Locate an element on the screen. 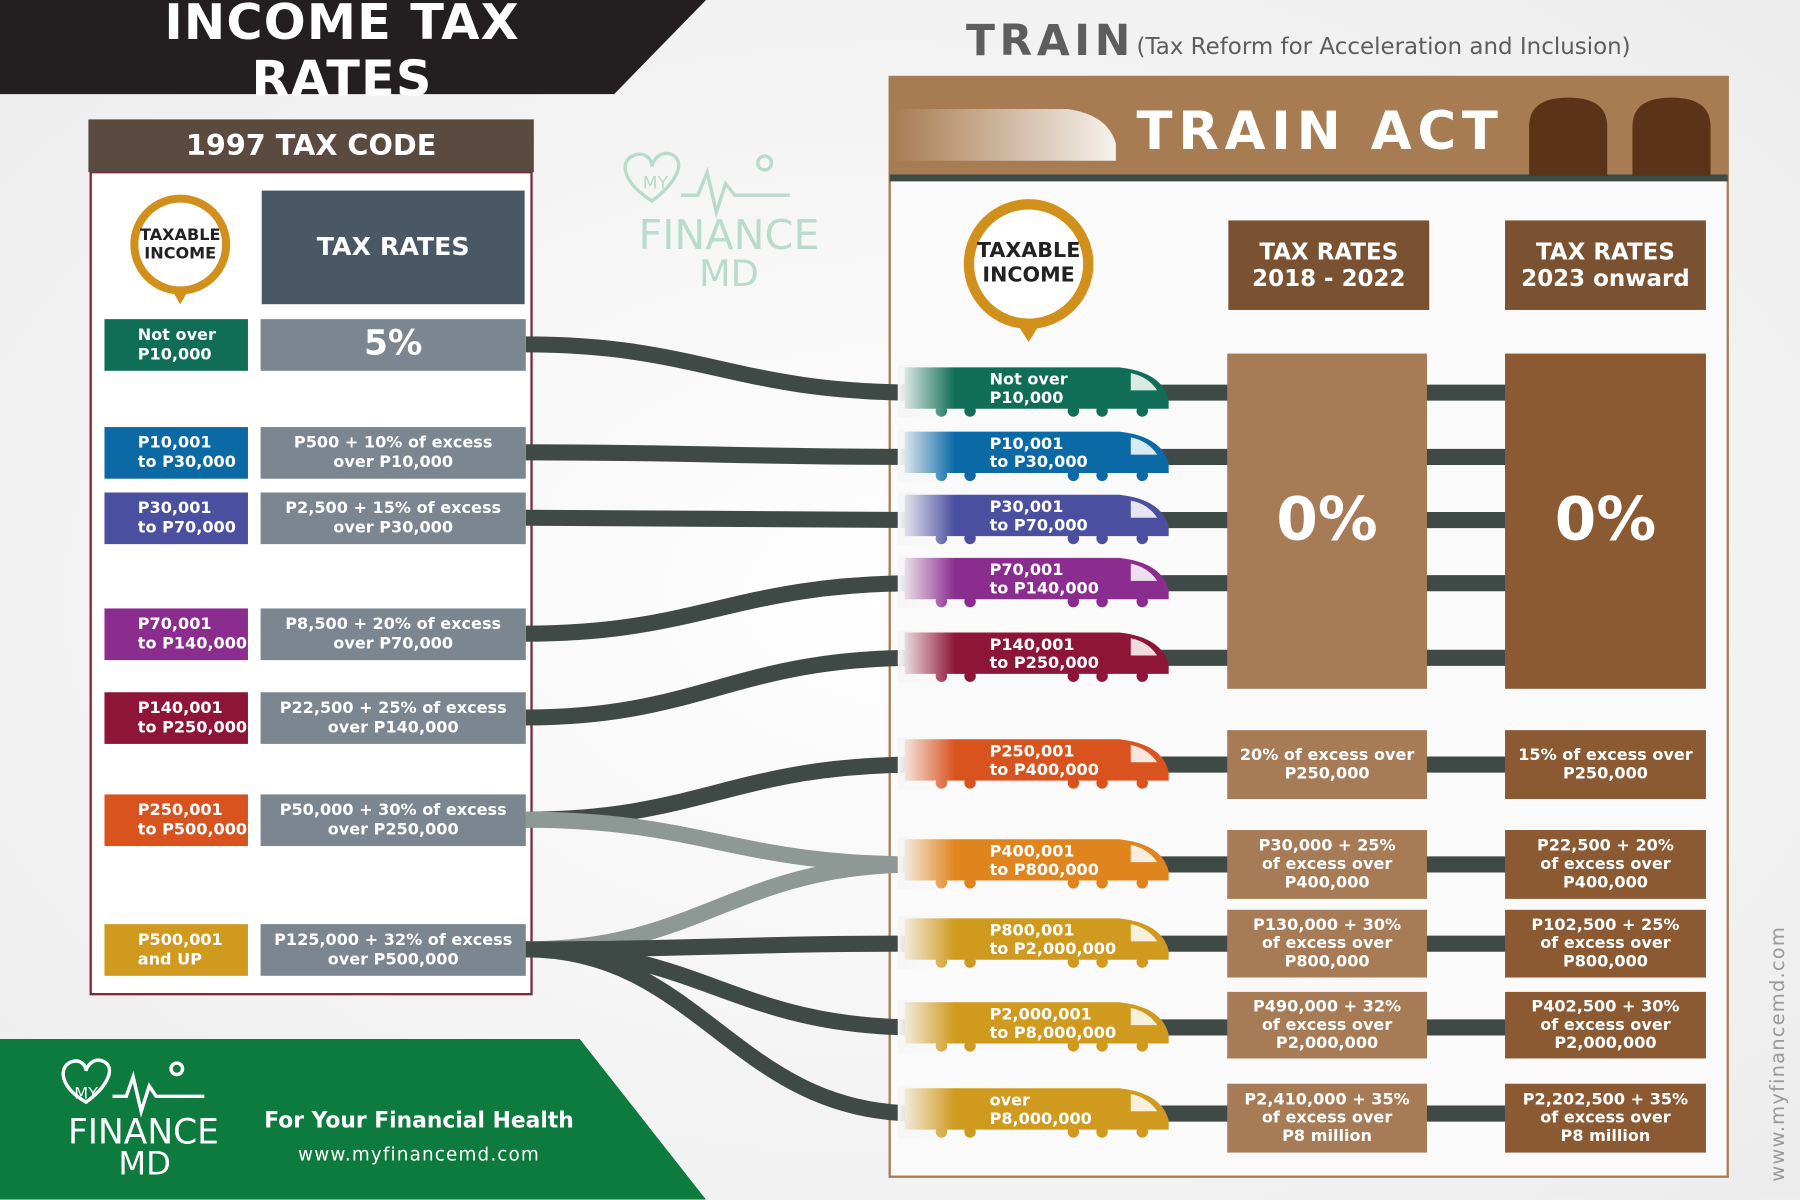 The width and height of the screenshot is (1800, 1200). title-band is located at coordinates (353, 47).